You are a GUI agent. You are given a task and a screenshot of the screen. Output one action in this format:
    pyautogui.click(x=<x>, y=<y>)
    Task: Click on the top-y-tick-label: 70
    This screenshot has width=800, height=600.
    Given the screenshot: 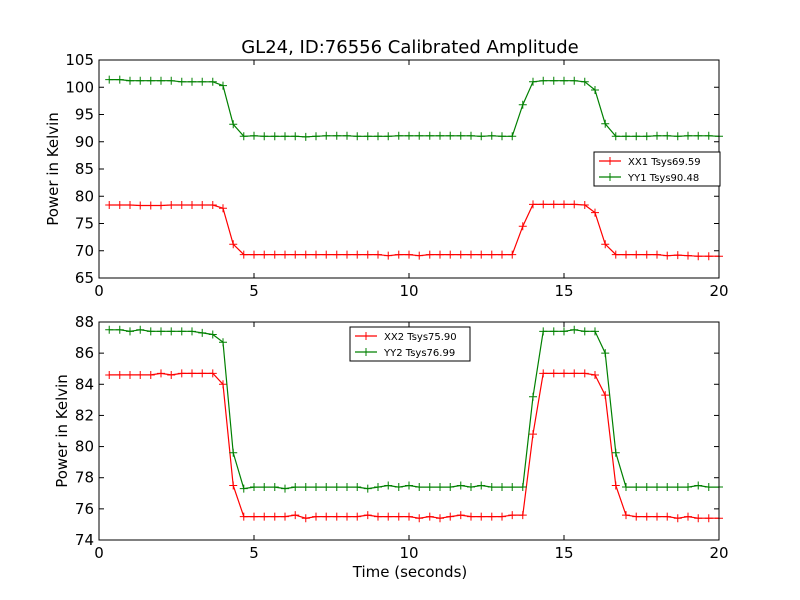 What is the action you would take?
    pyautogui.click(x=84, y=251)
    